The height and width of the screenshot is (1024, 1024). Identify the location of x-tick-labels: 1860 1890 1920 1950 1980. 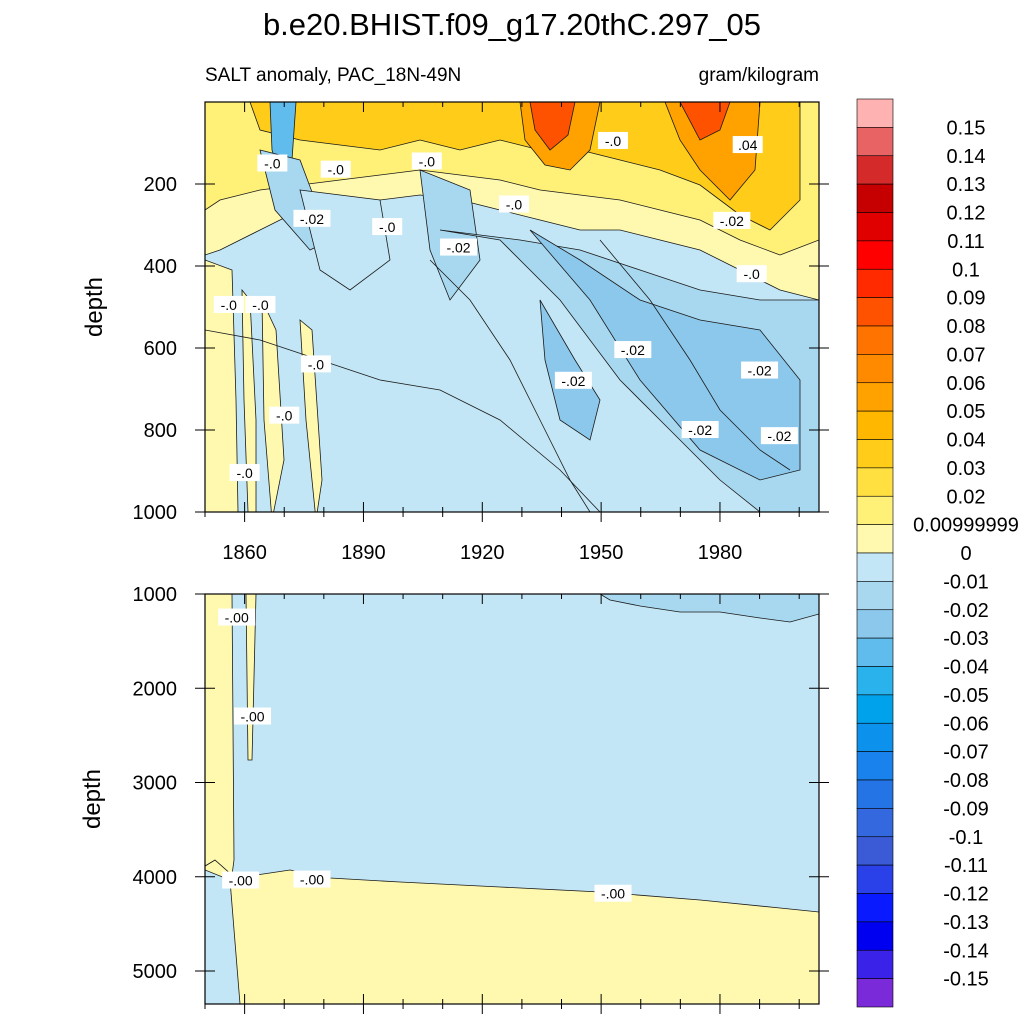
(482, 553).